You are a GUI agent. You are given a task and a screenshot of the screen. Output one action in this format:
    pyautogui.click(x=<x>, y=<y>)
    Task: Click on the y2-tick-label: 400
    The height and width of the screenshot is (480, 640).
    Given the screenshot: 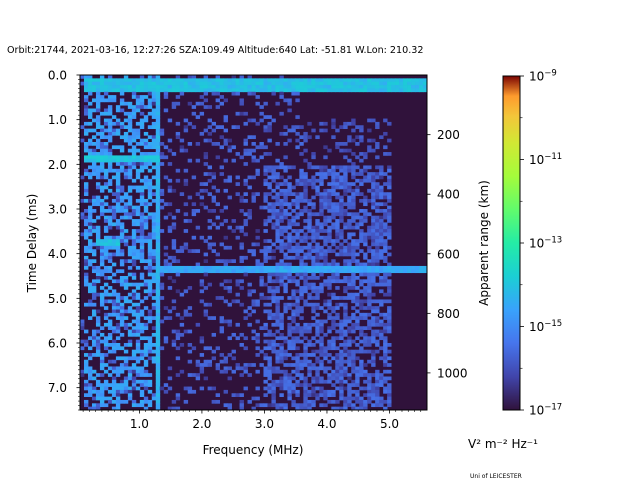 What is the action you would take?
    pyautogui.click(x=448, y=195)
    